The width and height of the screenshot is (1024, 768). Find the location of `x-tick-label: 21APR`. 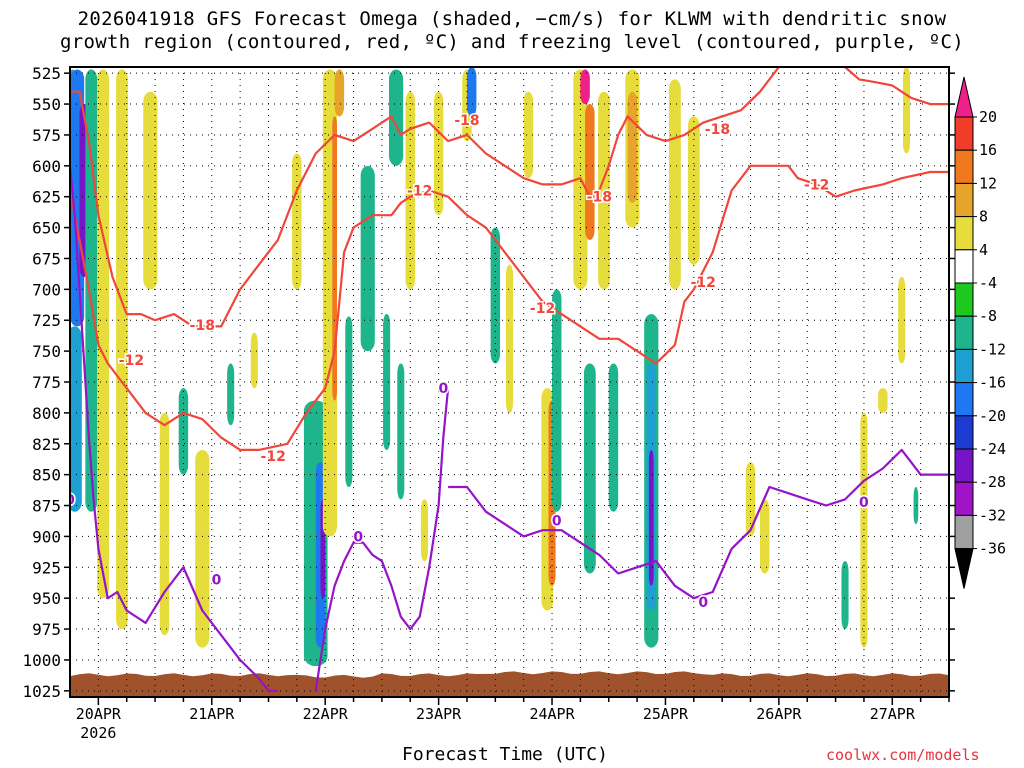

x-tick-label: 21APR is located at coordinates (212, 714).